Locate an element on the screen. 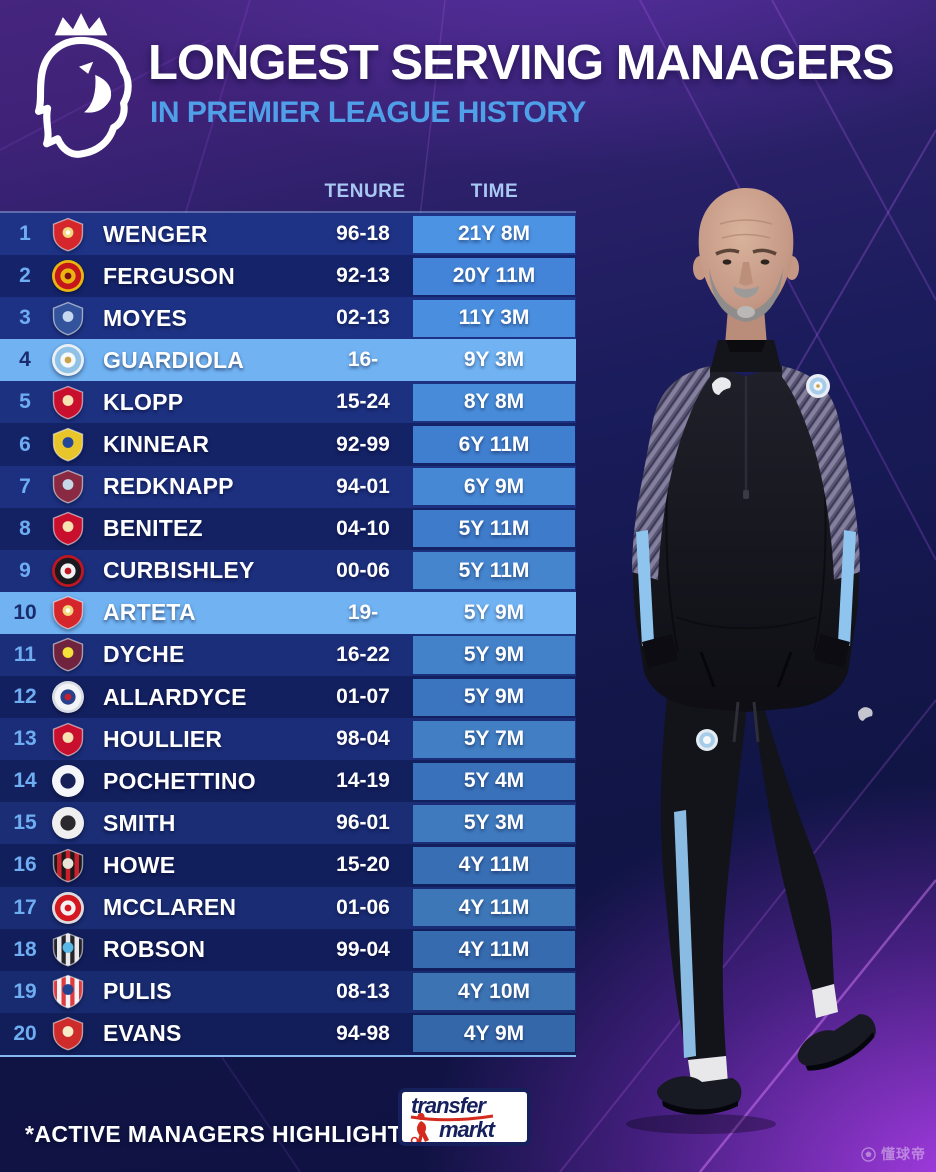  crest-bolton-wanderers-icon is located at coordinates (68, 697).